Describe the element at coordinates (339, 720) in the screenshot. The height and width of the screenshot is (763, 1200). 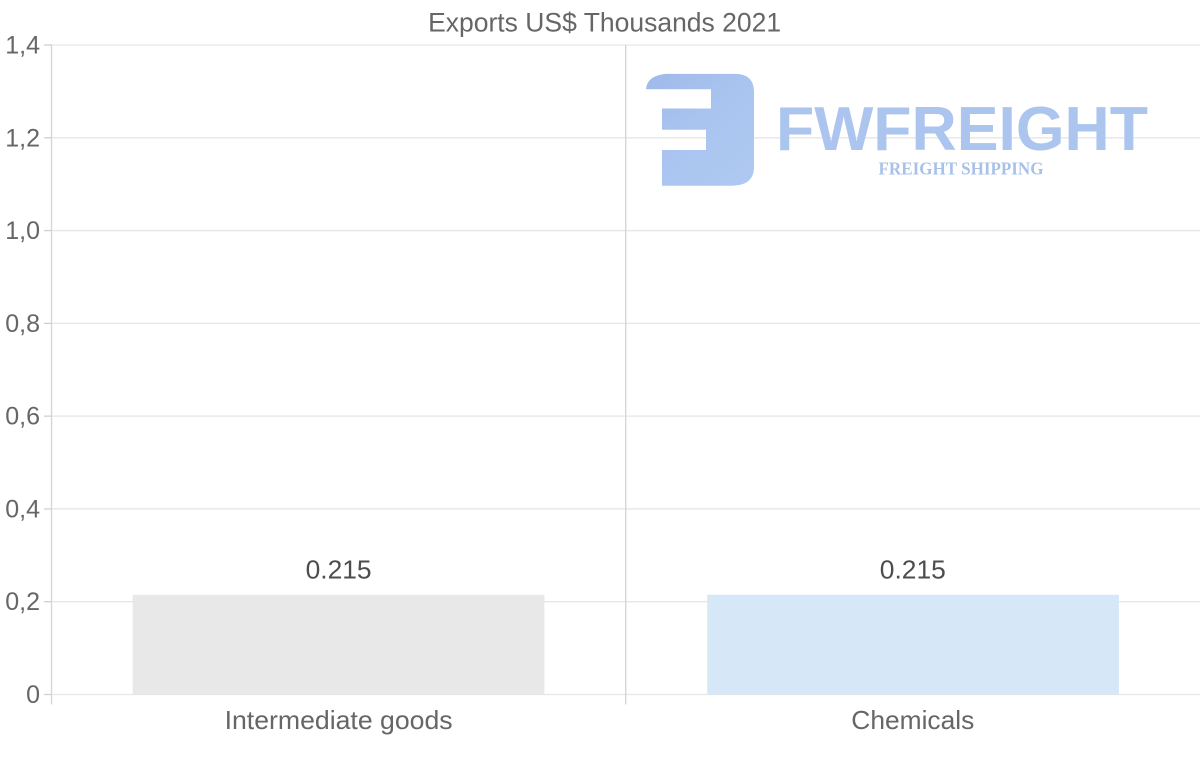
I see `svg-text: Intermediate goods` at that location.